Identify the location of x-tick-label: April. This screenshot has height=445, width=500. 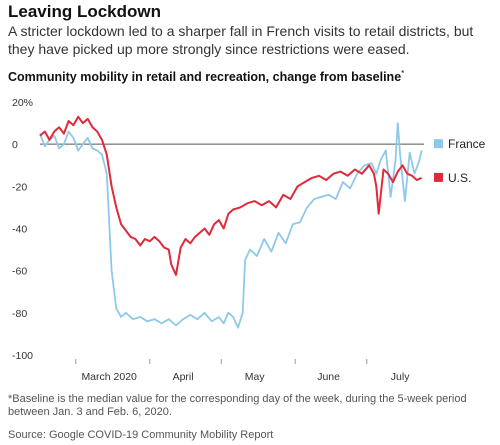
(183, 377).